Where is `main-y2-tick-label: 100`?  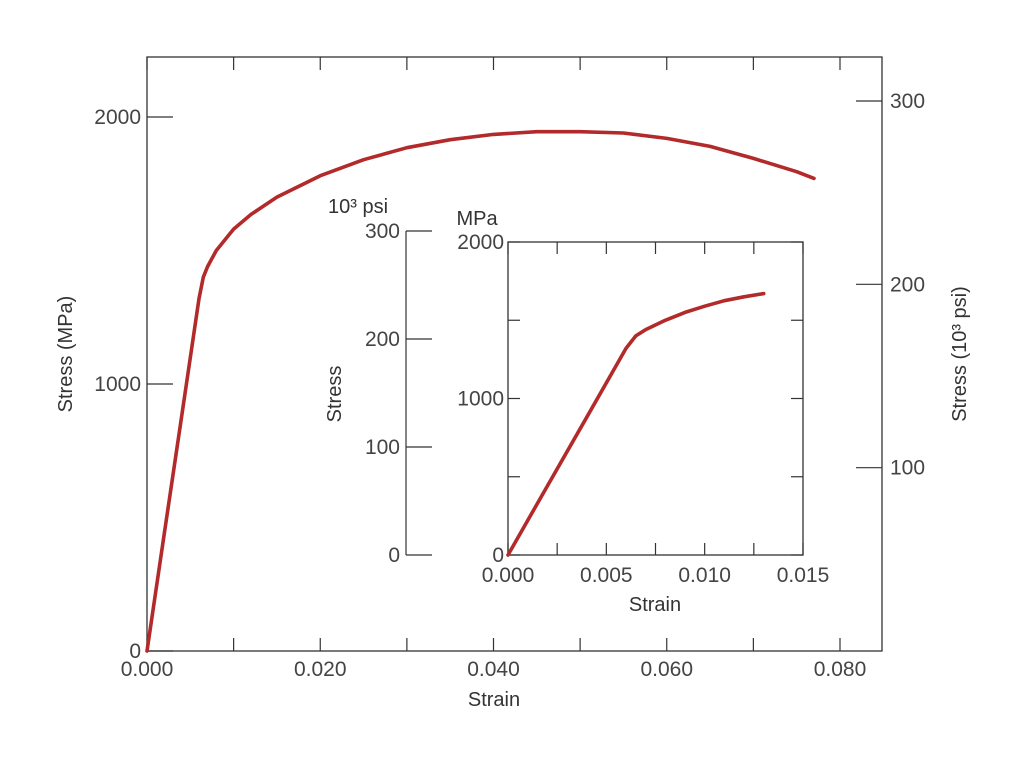 main-y2-tick-label: 100 is located at coordinates (907, 468).